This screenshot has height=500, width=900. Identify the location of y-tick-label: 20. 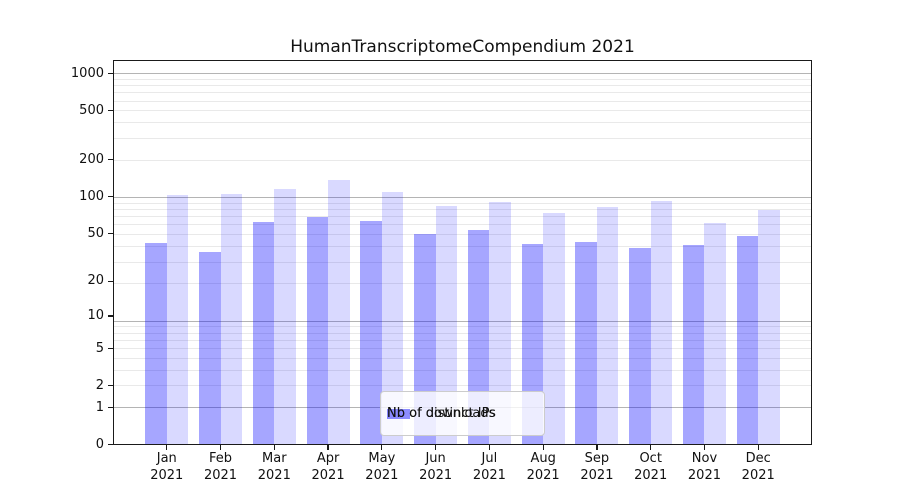
(95, 281).